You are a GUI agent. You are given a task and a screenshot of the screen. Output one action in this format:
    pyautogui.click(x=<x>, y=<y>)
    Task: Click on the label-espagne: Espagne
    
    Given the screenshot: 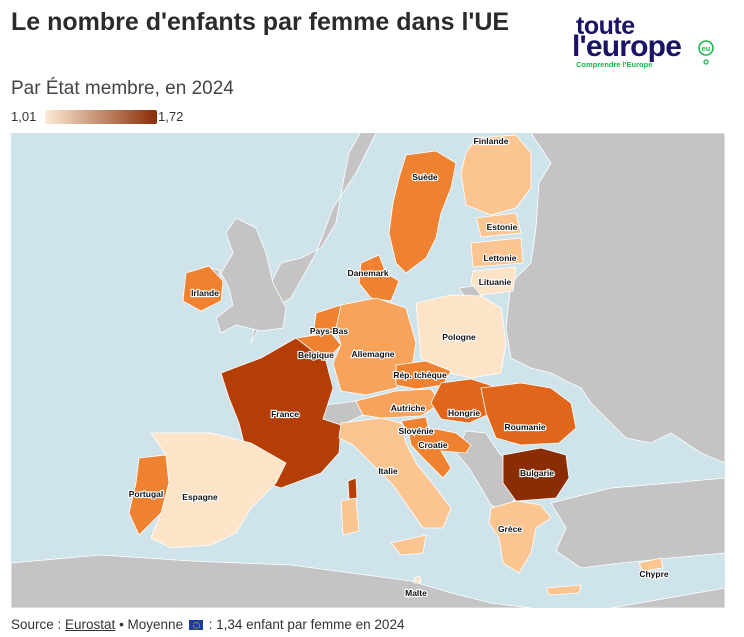 What is the action you would take?
    pyautogui.click(x=200, y=497)
    